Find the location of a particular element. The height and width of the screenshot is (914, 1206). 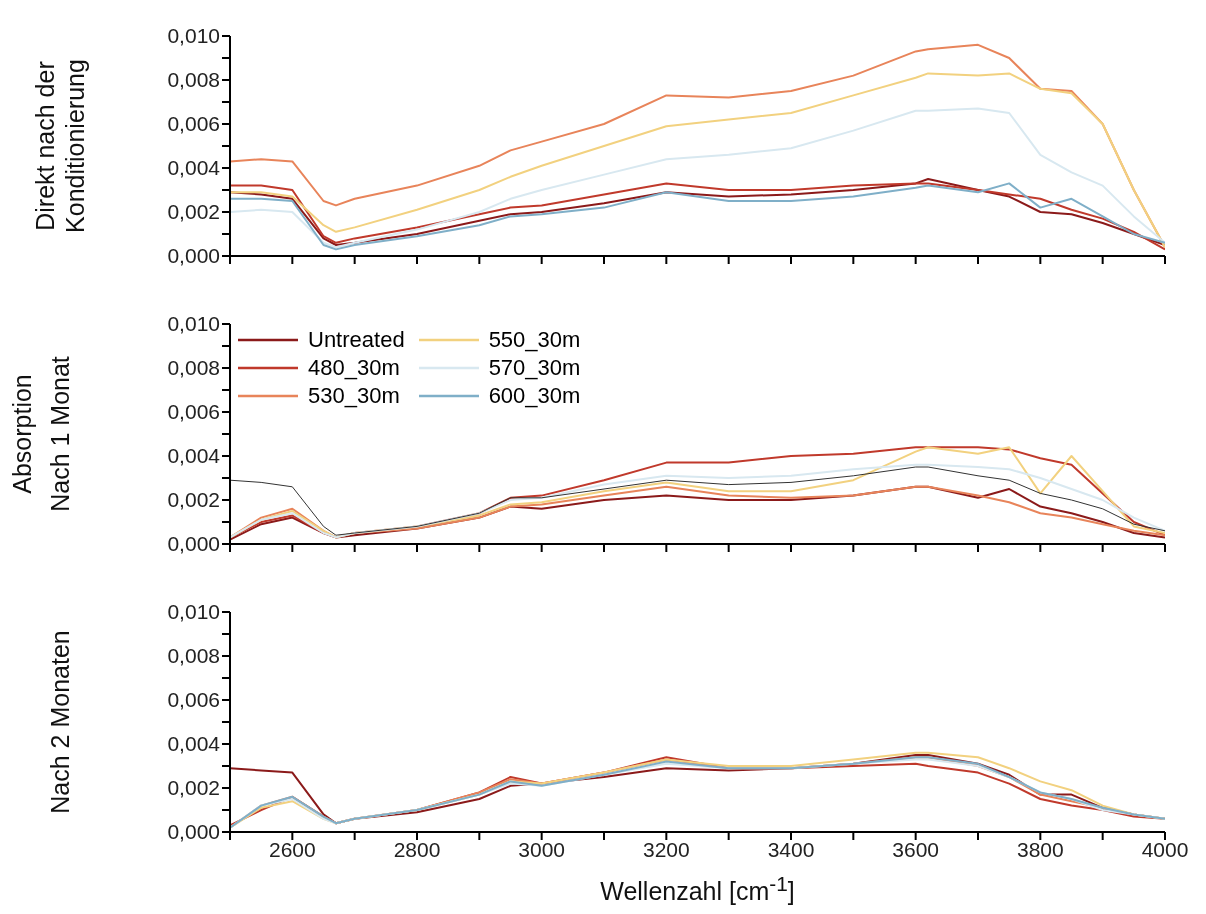

x-tick-label: 3000 is located at coordinates (542, 849).